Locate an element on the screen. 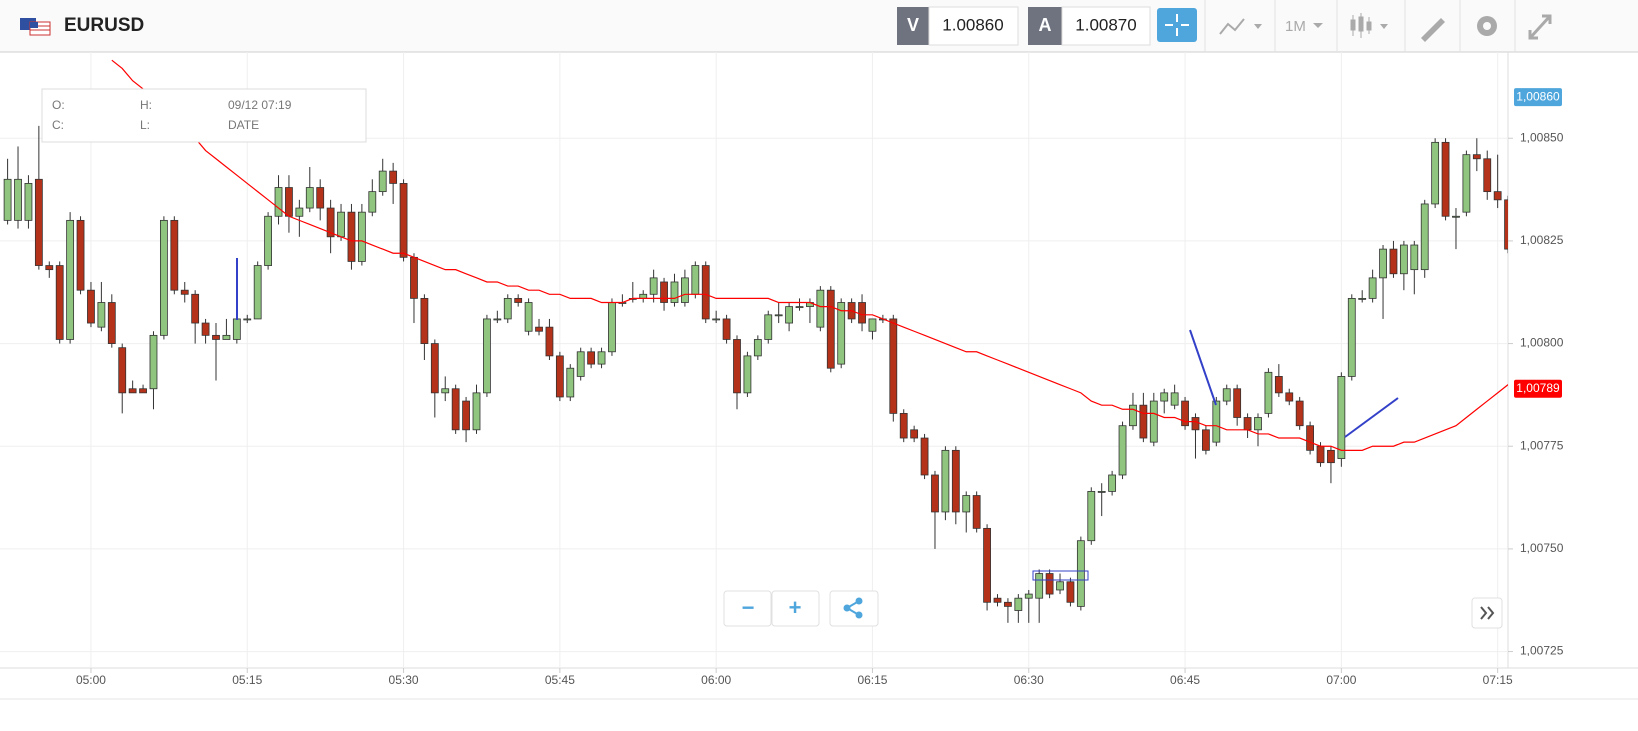 This screenshot has width=1638, height=731. x-tick-label: 07:15 is located at coordinates (1498, 680).